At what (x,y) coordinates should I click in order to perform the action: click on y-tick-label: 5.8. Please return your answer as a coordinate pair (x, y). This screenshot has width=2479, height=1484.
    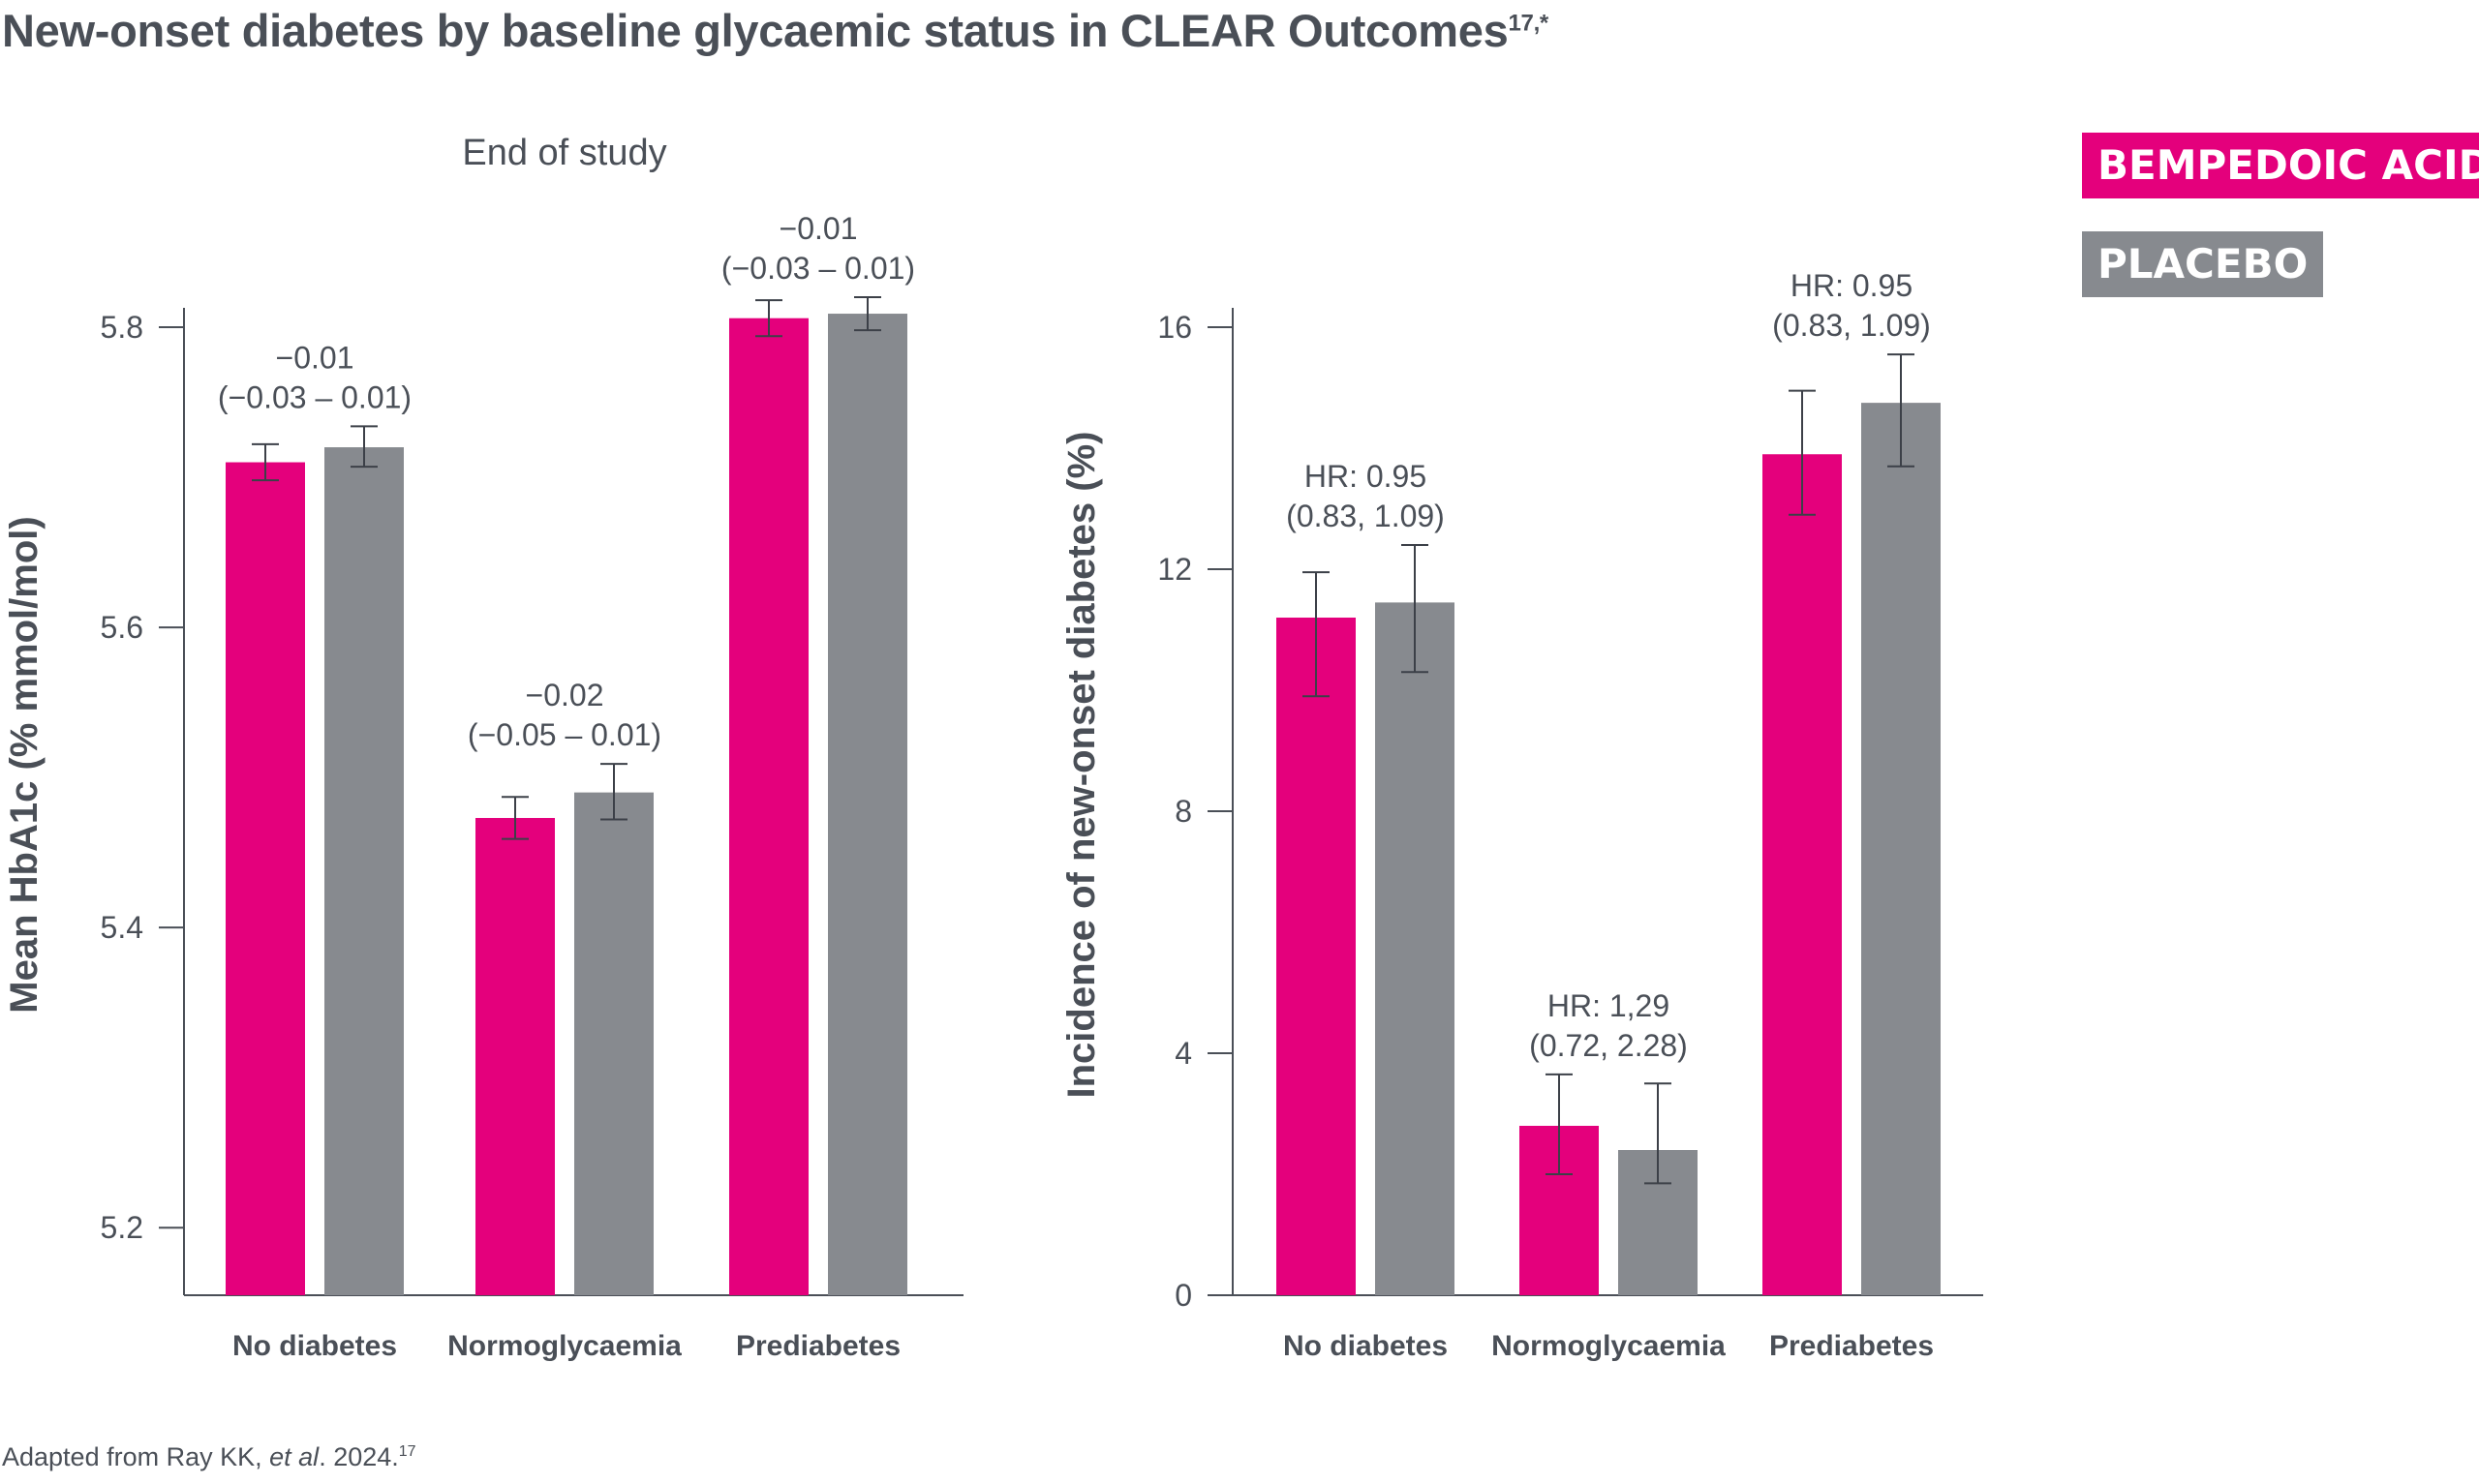
    Looking at the image, I should click on (122, 327).